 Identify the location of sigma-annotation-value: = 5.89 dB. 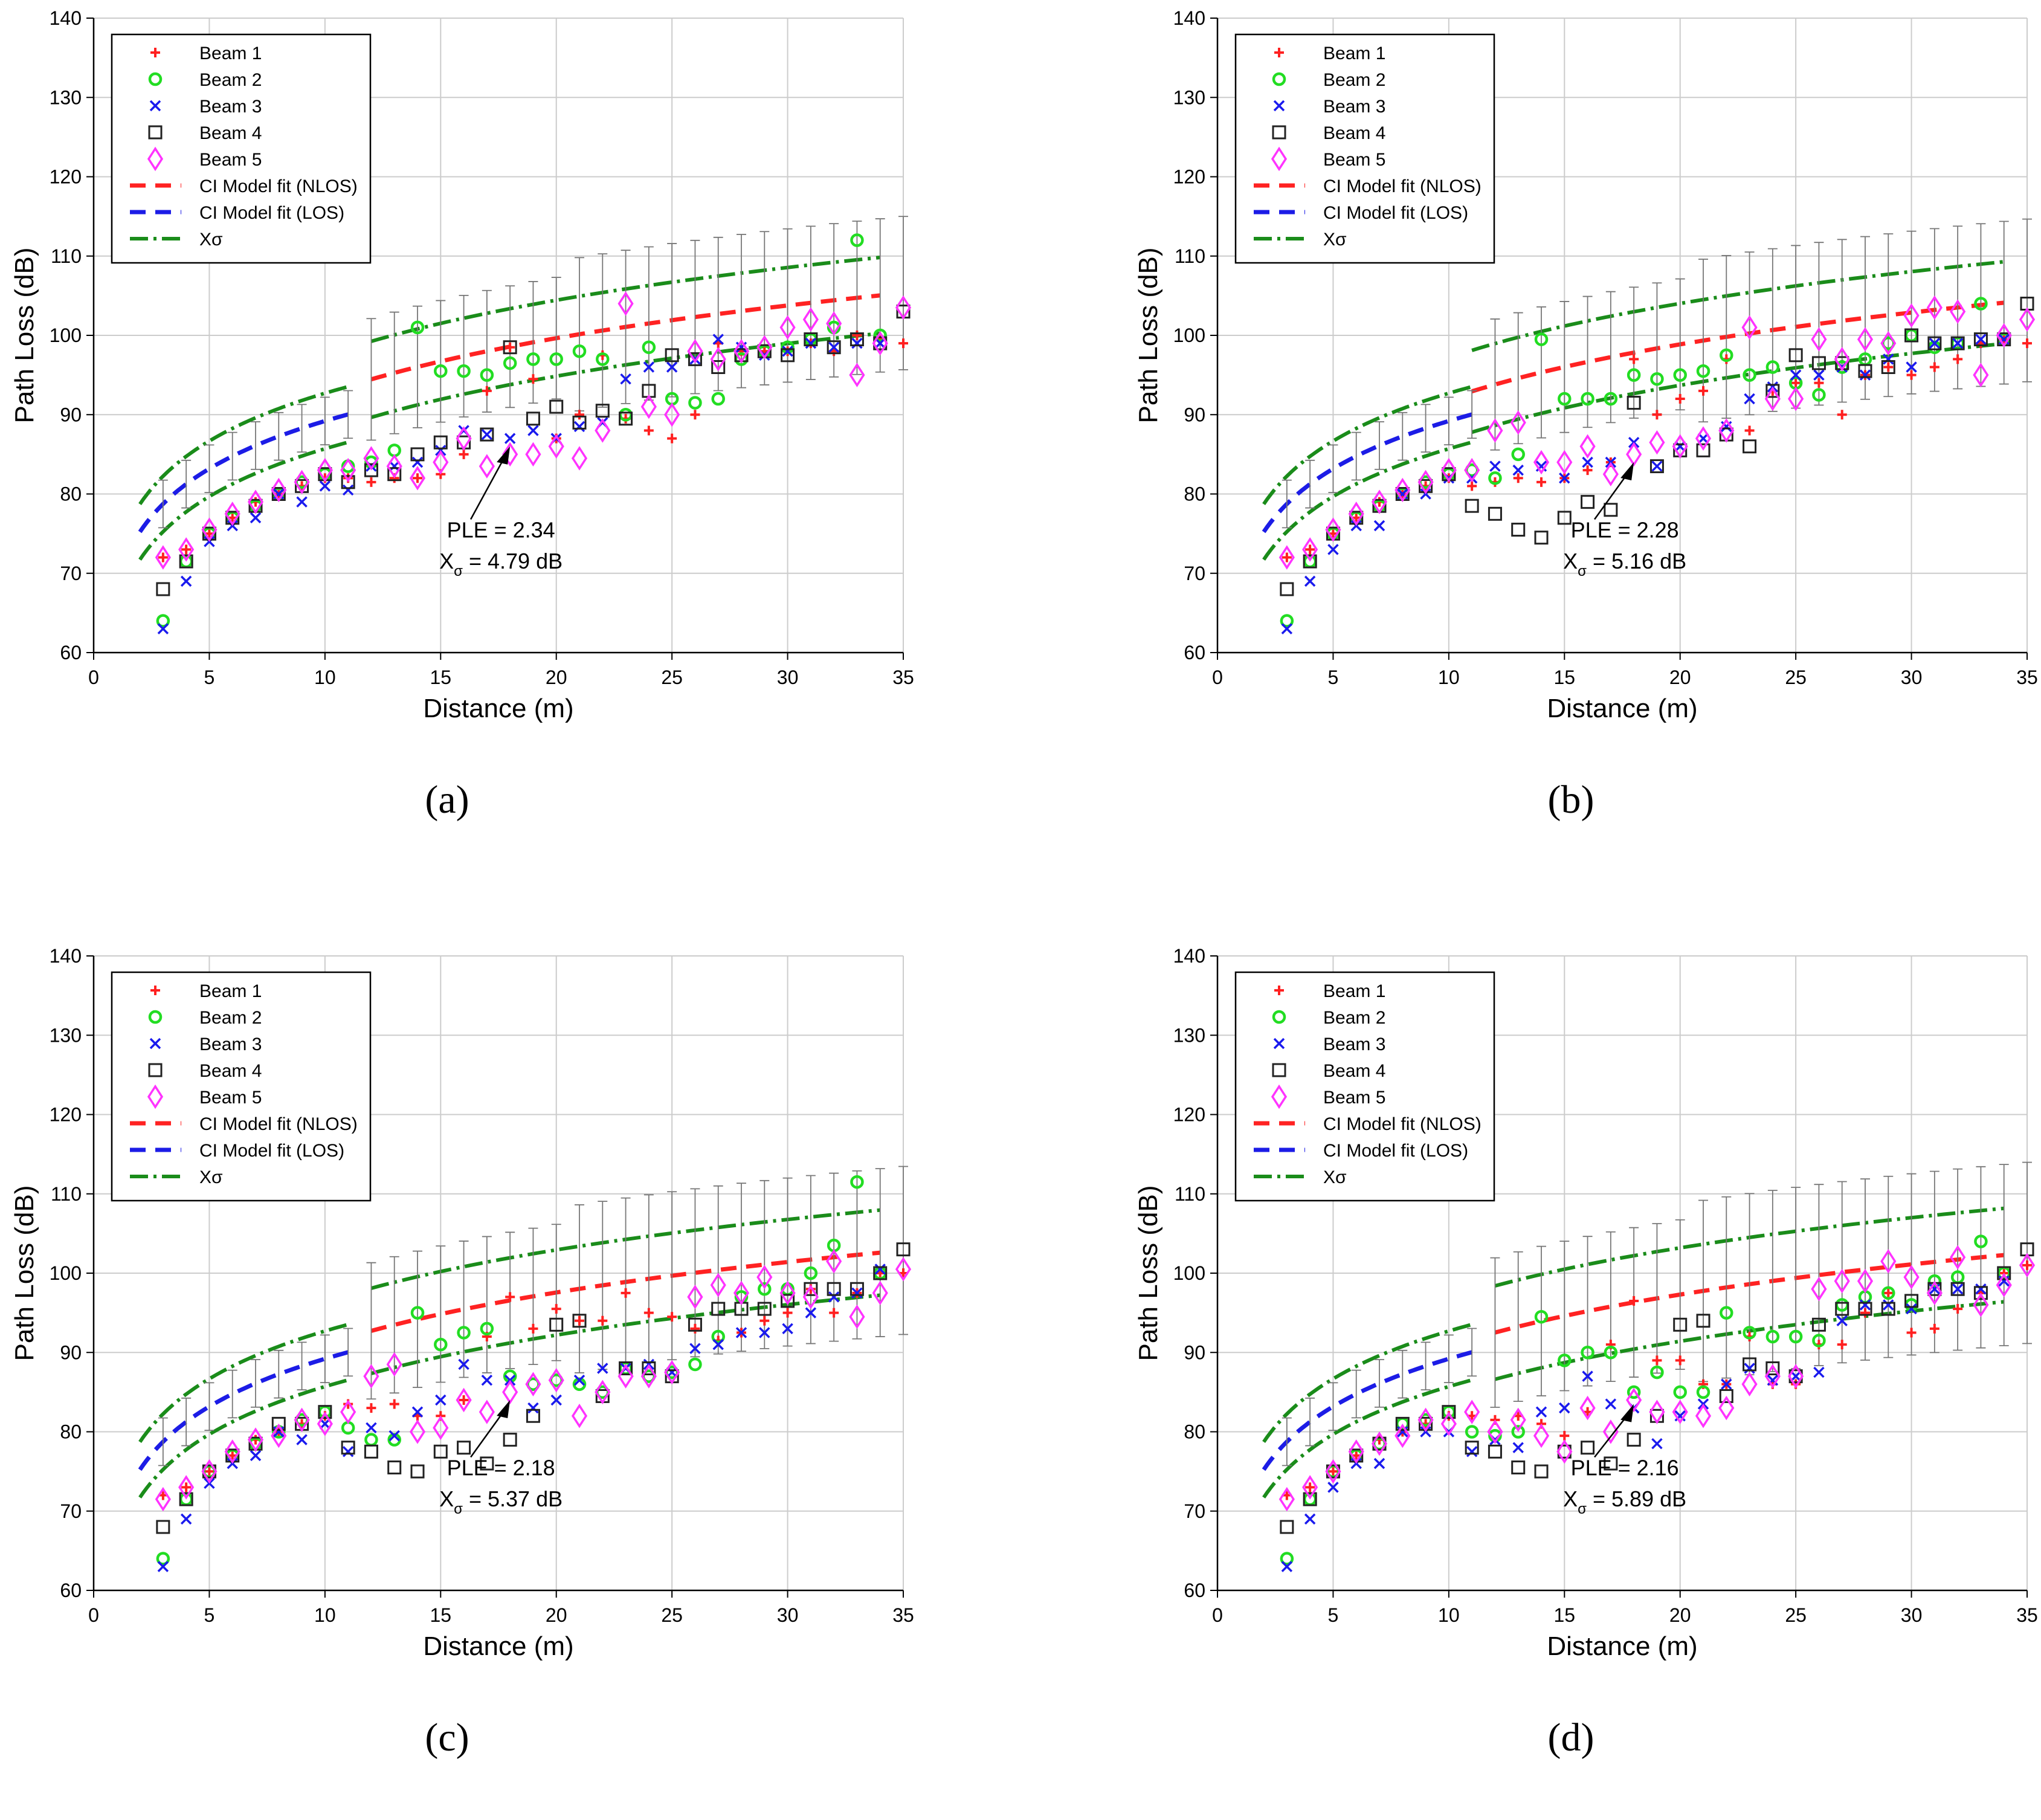
(1636, 1498).